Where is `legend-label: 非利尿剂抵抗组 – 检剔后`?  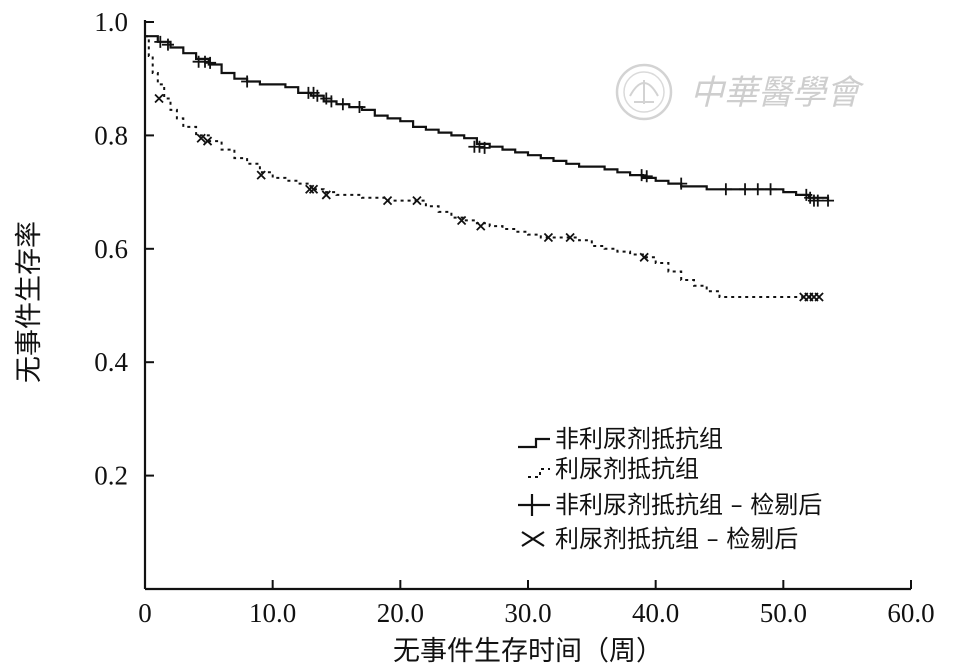 legend-label: 非利尿剂抵抗组 – 检剔后 is located at coordinates (688, 505).